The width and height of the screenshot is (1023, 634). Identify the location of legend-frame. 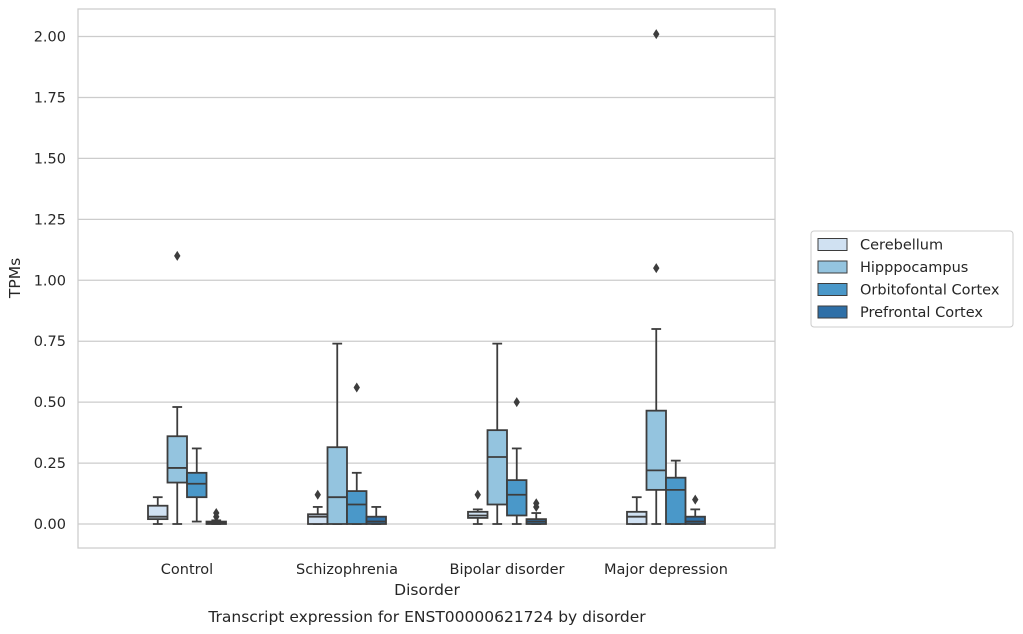
(912, 279).